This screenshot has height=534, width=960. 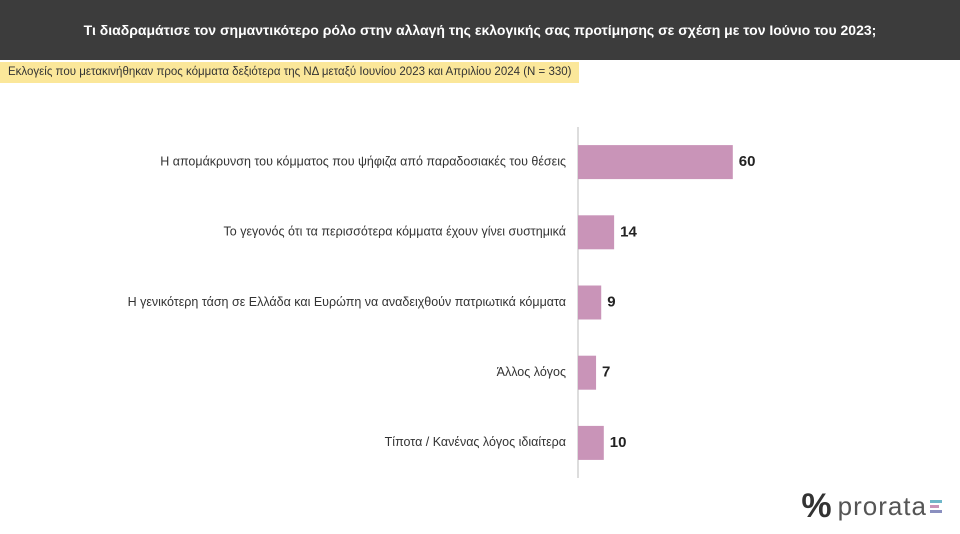 What do you see at coordinates (531, 372) in the screenshot?
I see `category-label: Άλλος λόγος` at bounding box center [531, 372].